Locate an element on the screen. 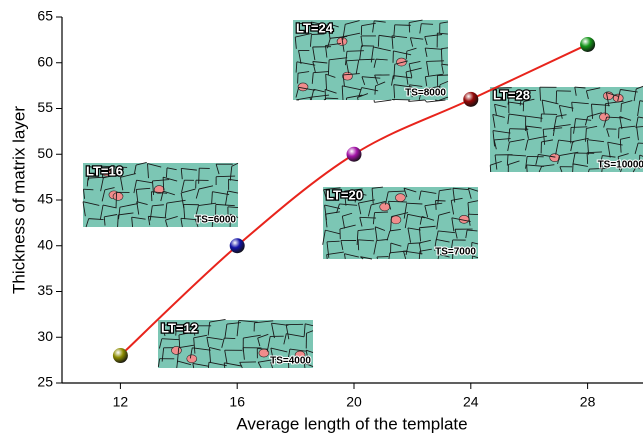 This screenshot has height=436, width=643. inset-sublabel: TS=6000 is located at coordinates (215, 220).